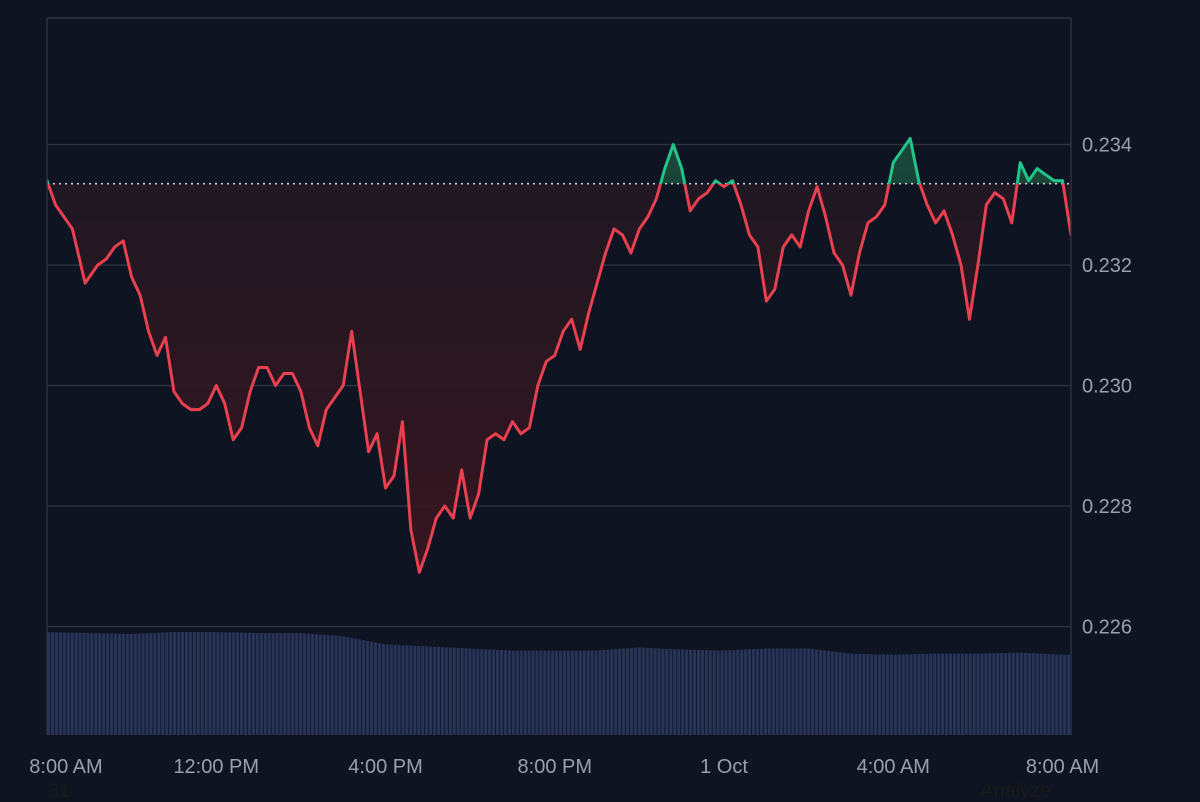  I want to click on y-tick-label: 0.226, so click(1107, 628).